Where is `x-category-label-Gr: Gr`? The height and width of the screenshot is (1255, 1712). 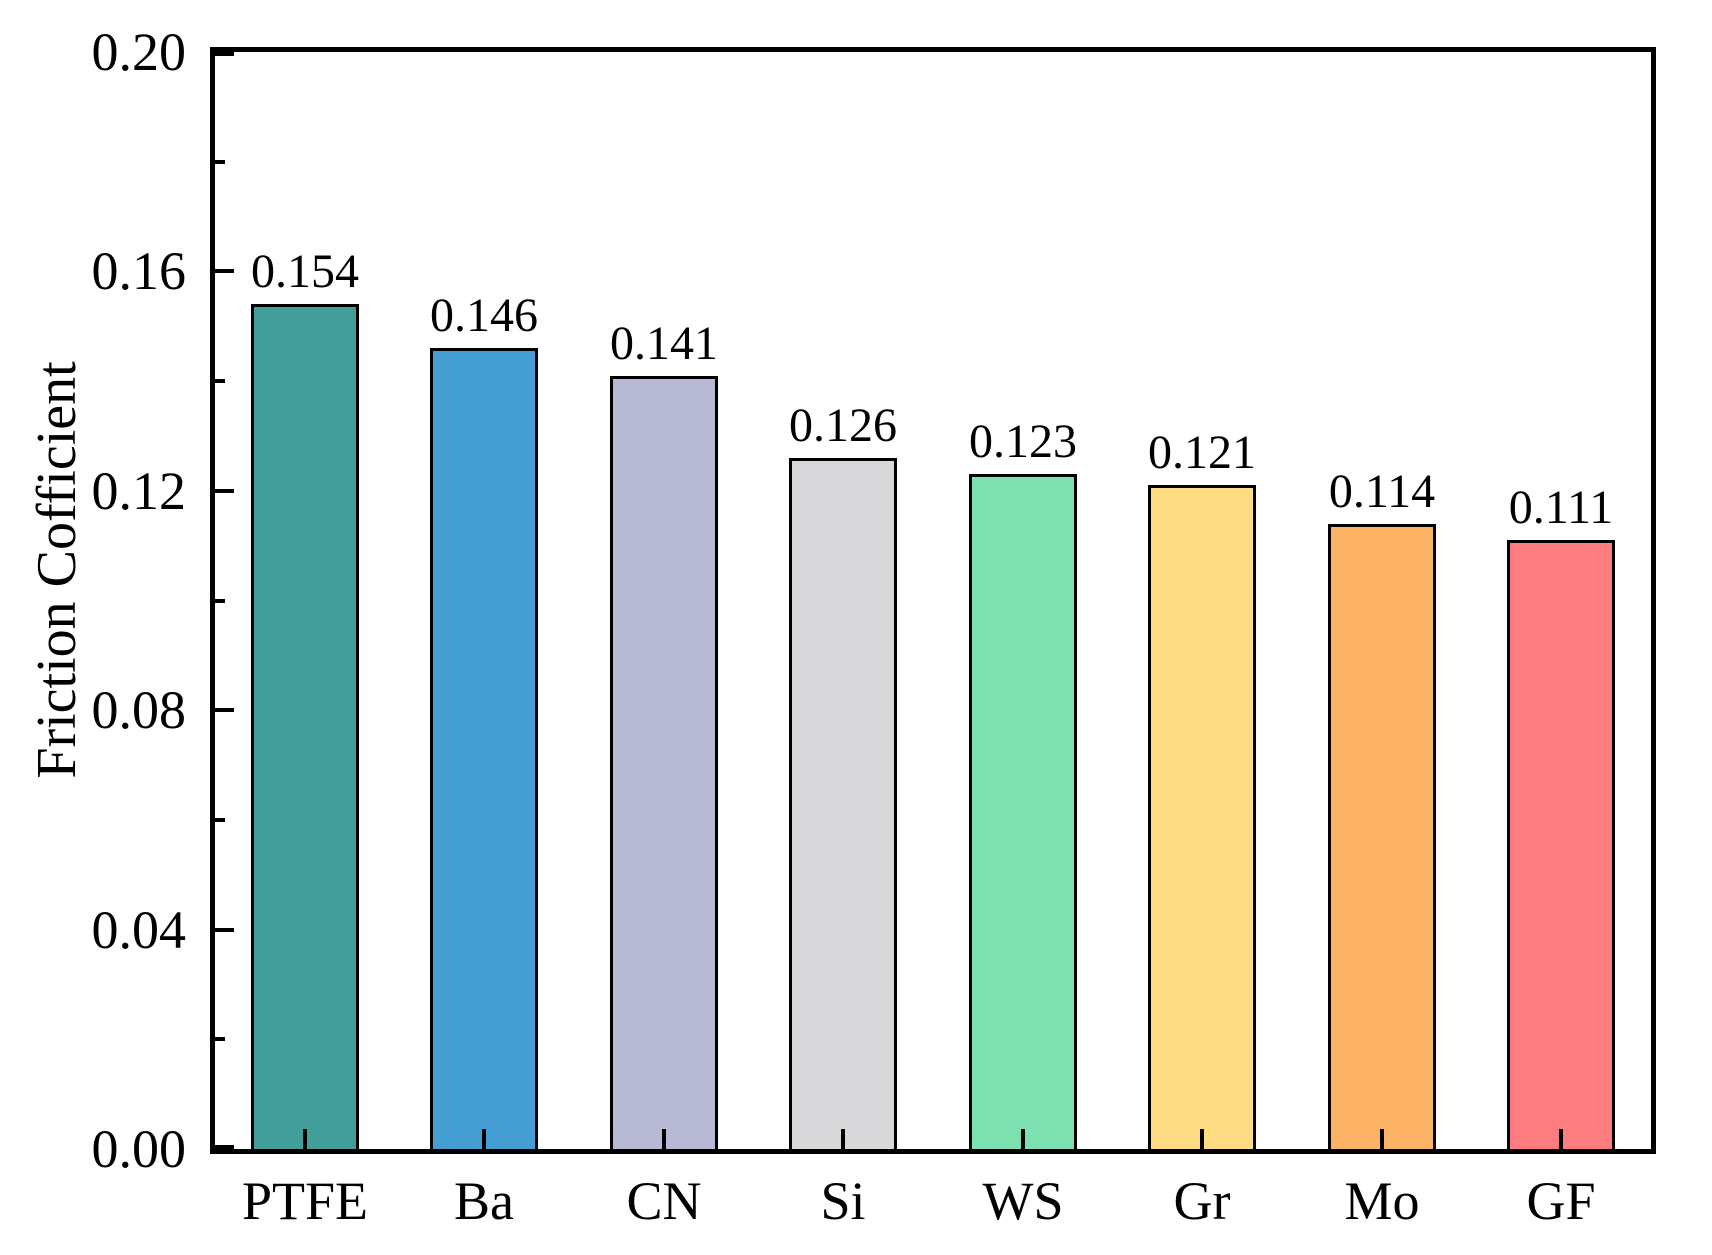
x-category-label-Gr: Gr is located at coordinates (1202, 1201).